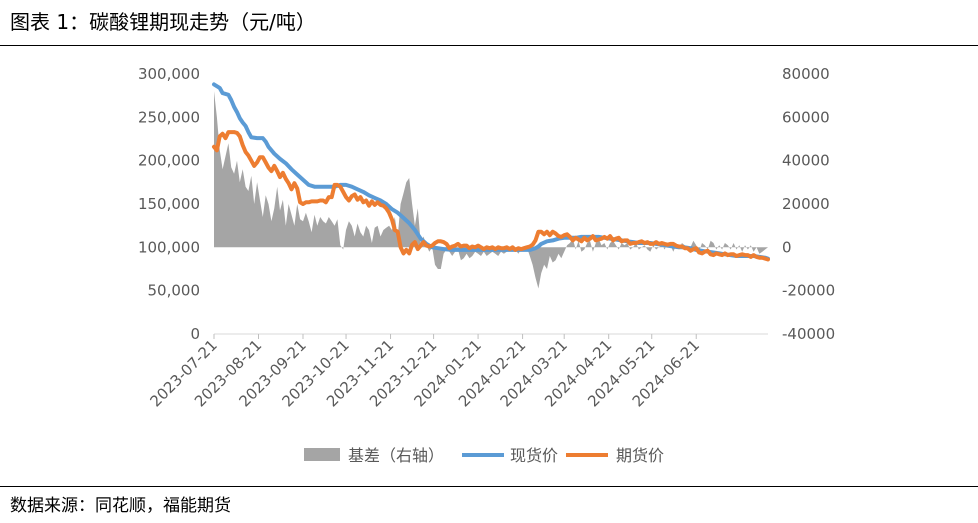  Describe the element at coordinates (806, 74) in the screenshot. I see `right-tick-label: 80000` at that location.